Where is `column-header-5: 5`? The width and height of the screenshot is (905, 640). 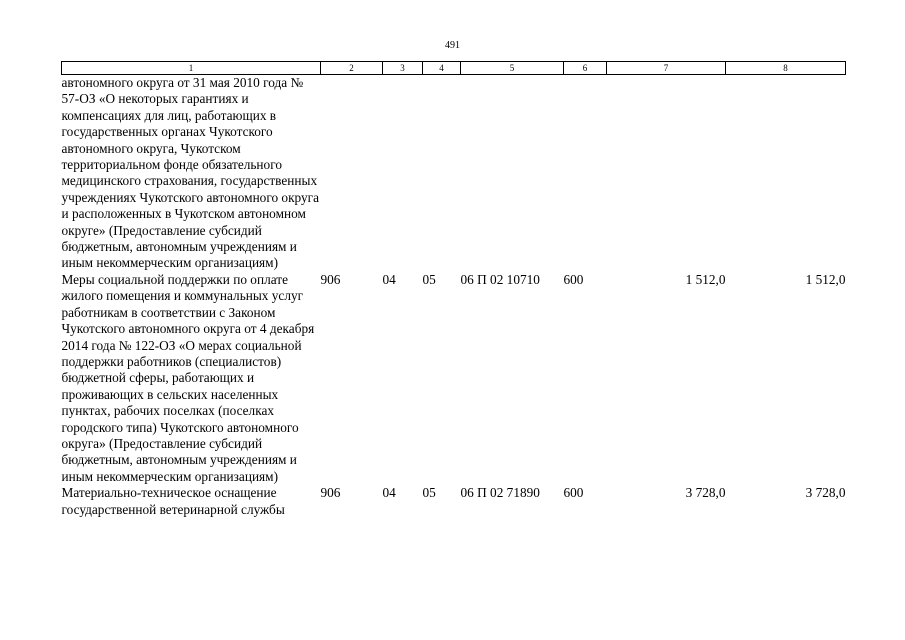
column-header-5: 5 is located at coordinates (512, 68).